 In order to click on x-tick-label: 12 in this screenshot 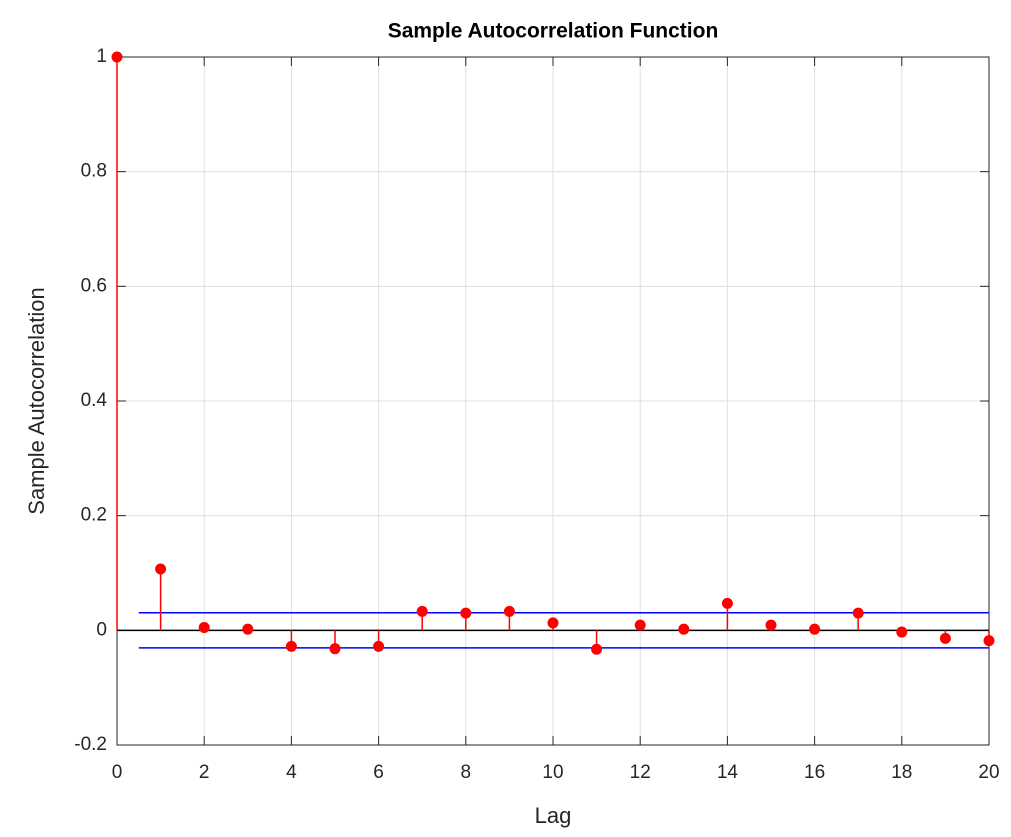, I will do `click(640, 772)`.